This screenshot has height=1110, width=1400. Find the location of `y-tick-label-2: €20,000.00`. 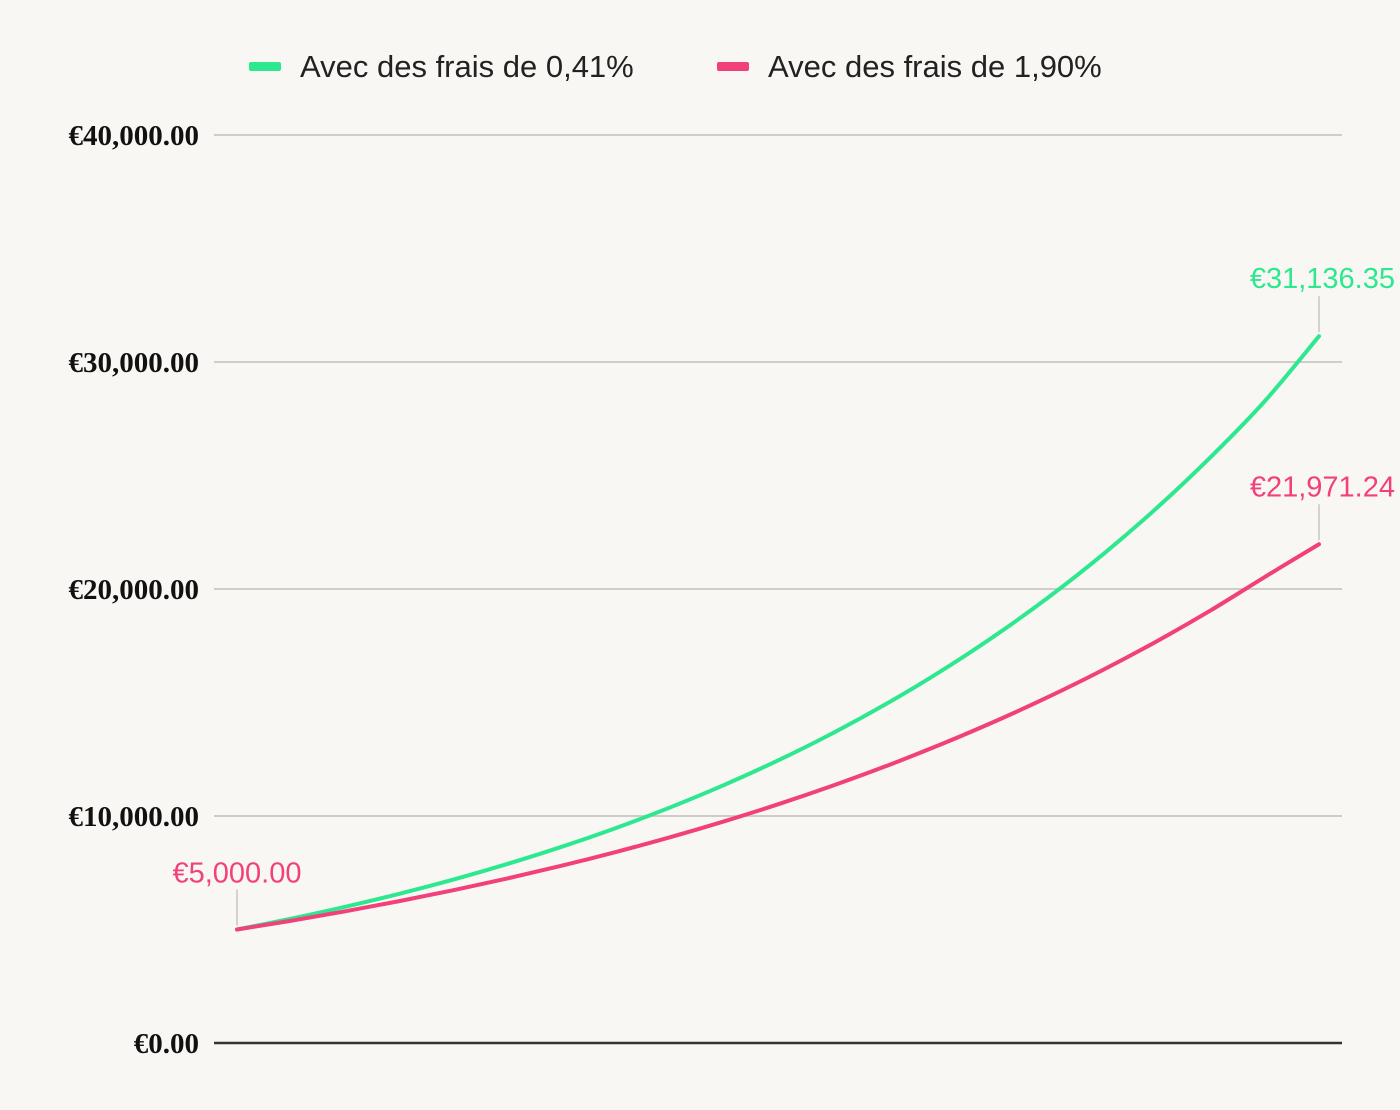

y-tick-label-2: €20,000.00 is located at coordinates (134, 590).